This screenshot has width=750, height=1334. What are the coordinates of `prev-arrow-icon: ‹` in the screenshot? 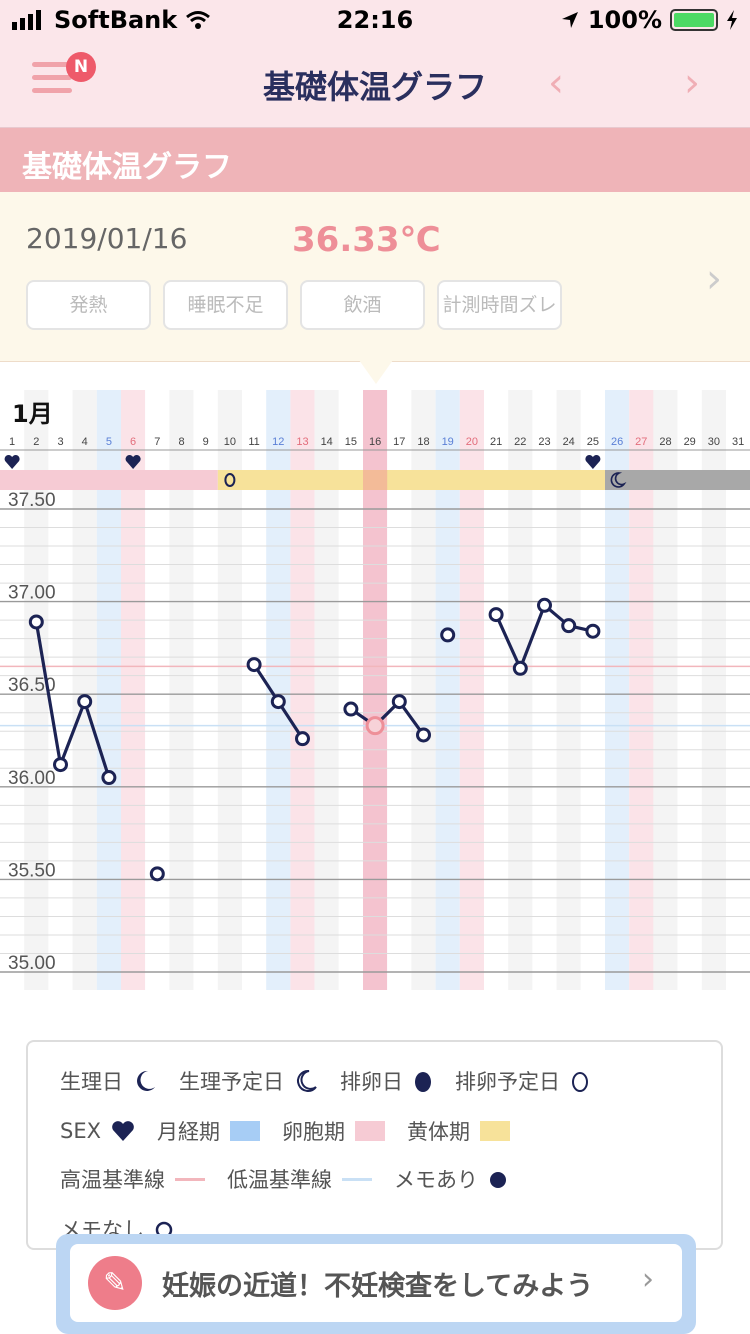 It's located at (556, 83).